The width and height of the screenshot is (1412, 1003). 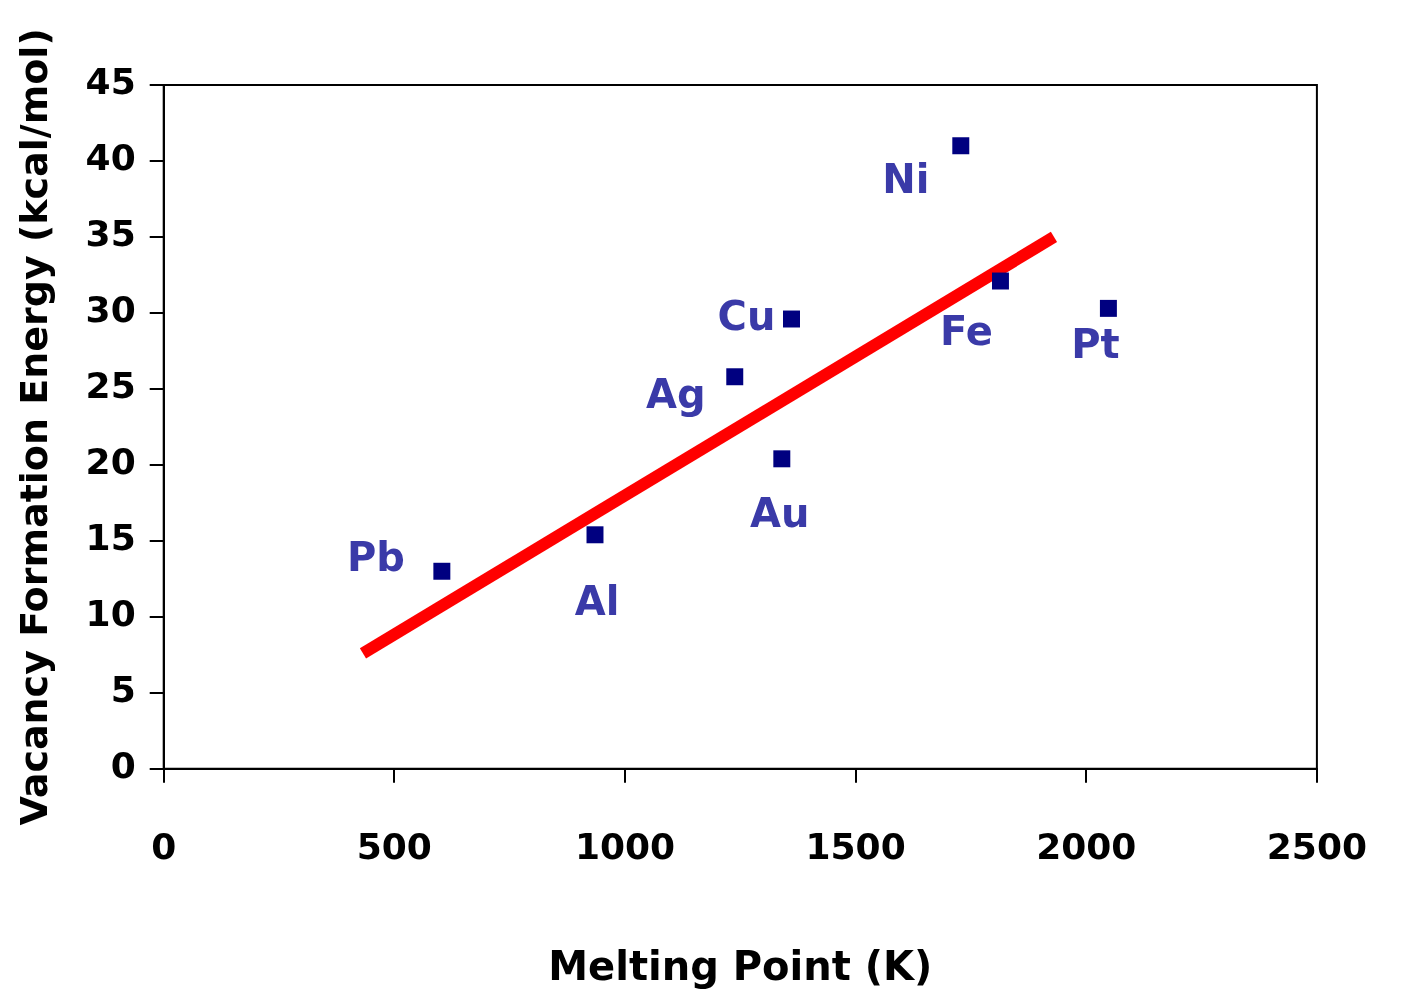 What do you see at coordinates (110, 614) in the screenshot?
I see `y-tick-label: 10` at bounding box center [110, 614].